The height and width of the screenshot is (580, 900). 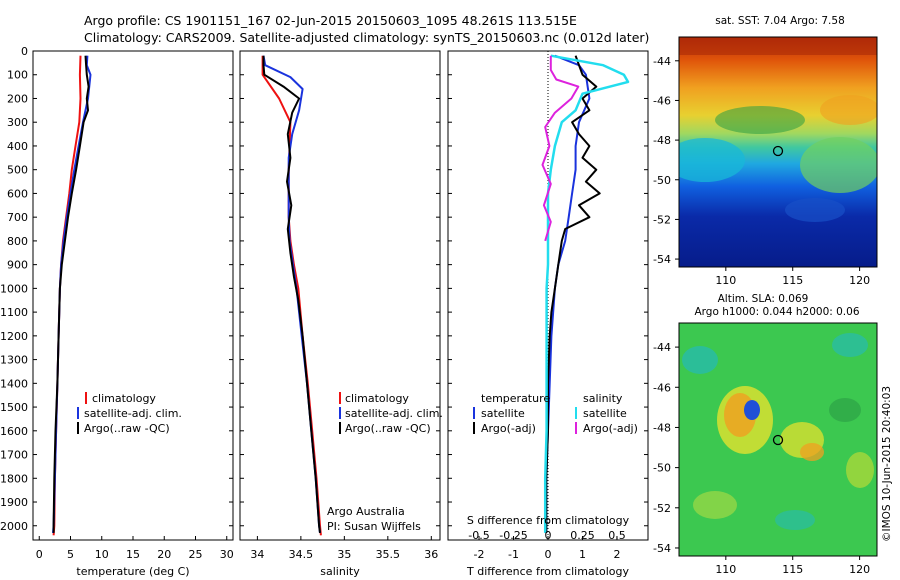 I want to click on difference-t-x-tick-label: 0, so click(x=548, y=554).